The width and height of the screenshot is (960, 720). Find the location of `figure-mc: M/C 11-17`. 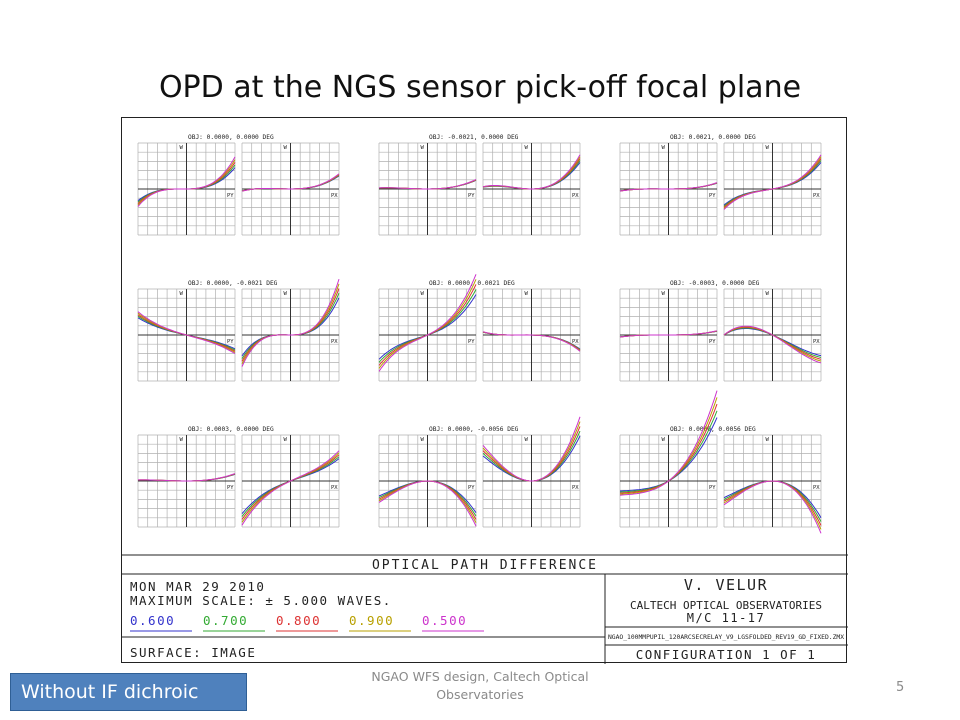

figure-mc: M/C 11-17 is located at coordinates (726, 618).